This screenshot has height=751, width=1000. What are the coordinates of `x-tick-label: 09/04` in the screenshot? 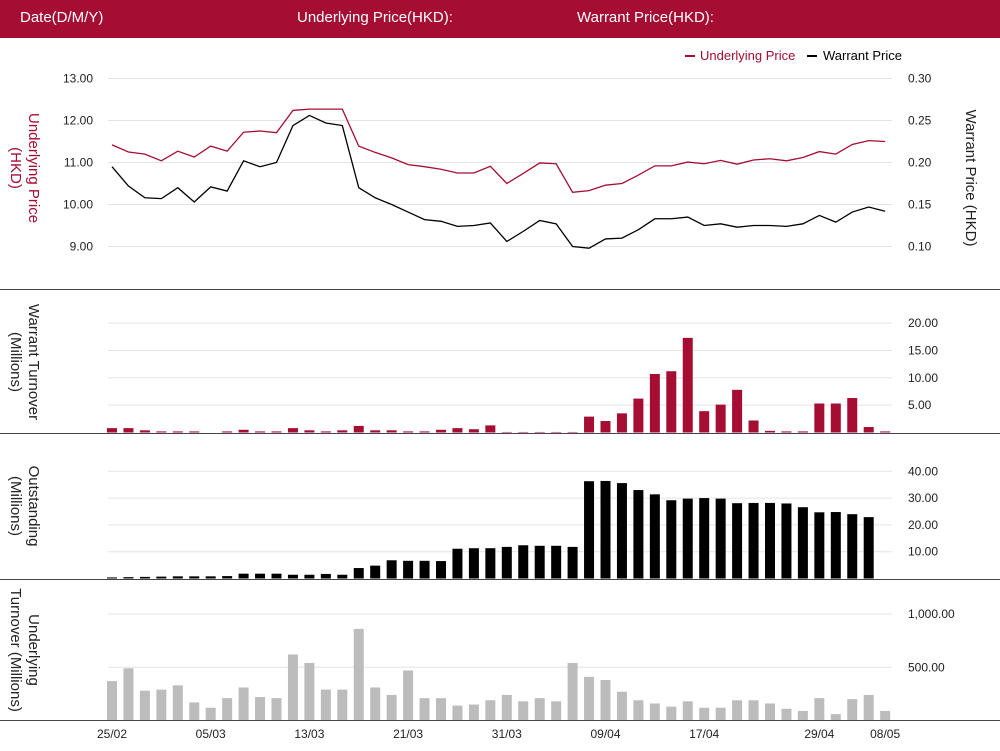 It's located at (605, 734).